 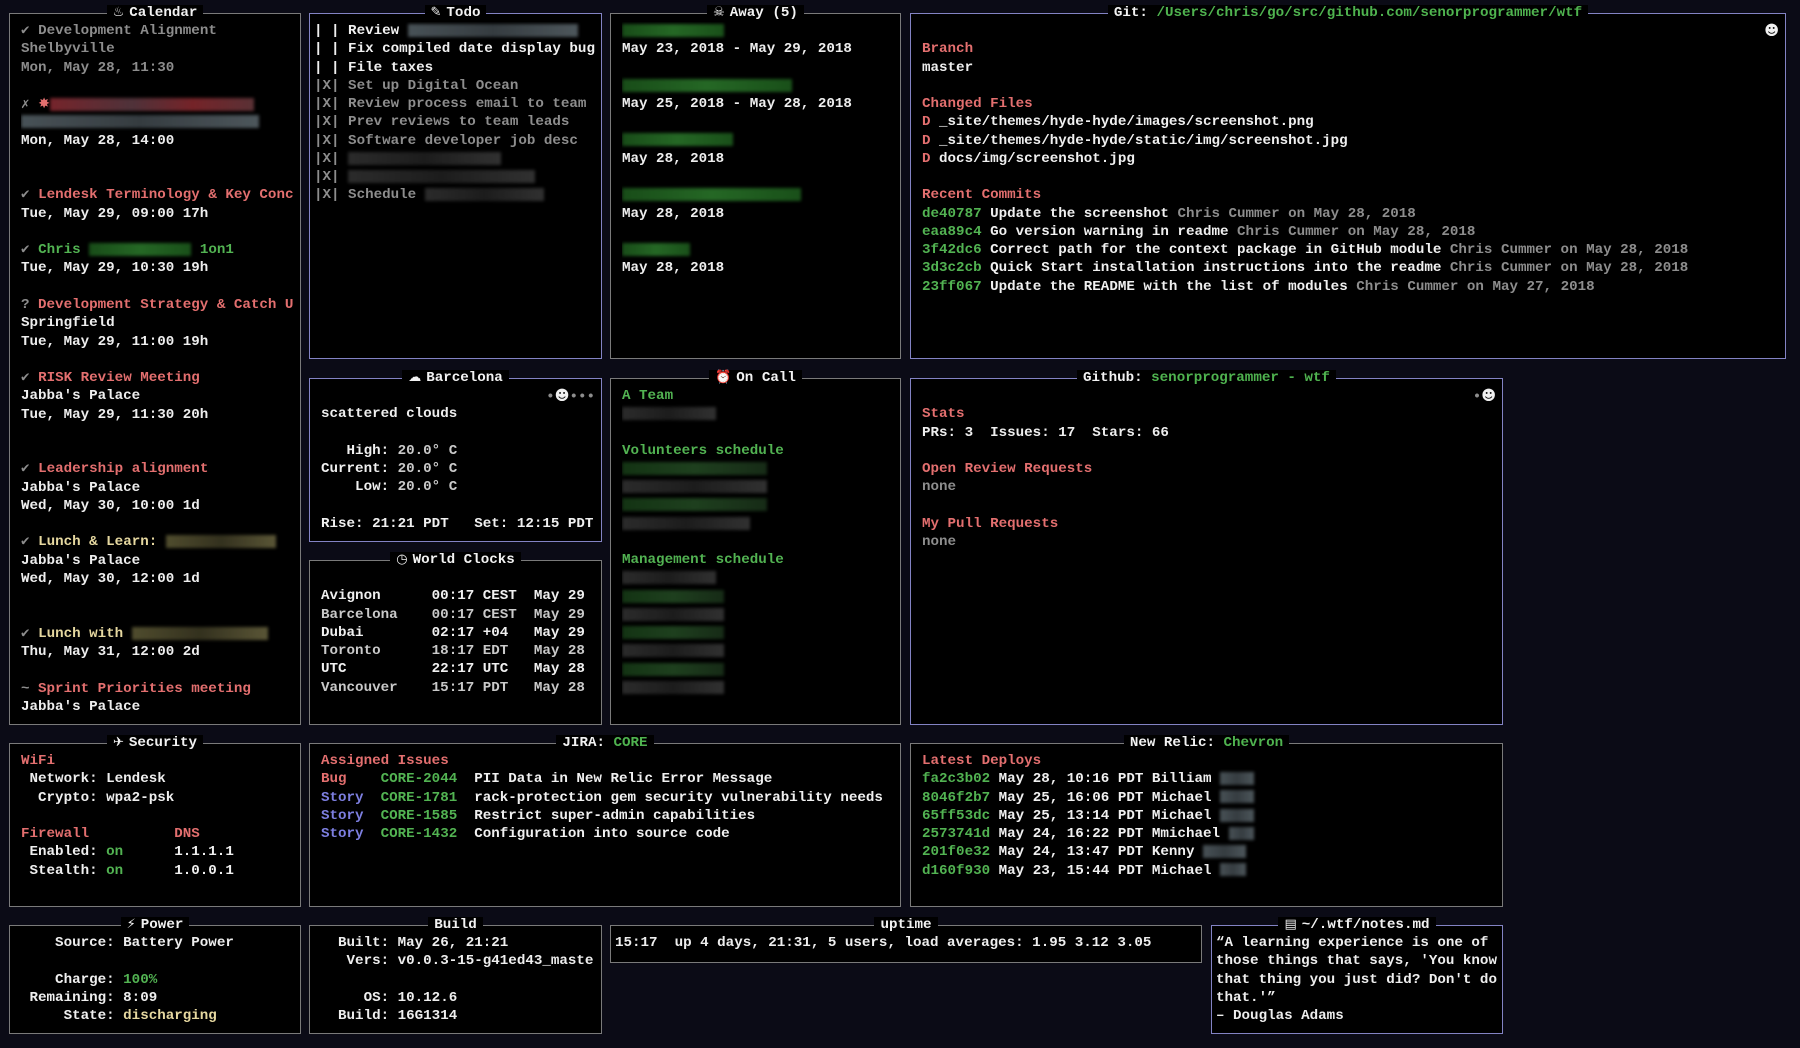 What do you see at coordinates (68, 49) in the screenshot?
I see `text-segment: Shelbyville` at bounding box center [68, 49].